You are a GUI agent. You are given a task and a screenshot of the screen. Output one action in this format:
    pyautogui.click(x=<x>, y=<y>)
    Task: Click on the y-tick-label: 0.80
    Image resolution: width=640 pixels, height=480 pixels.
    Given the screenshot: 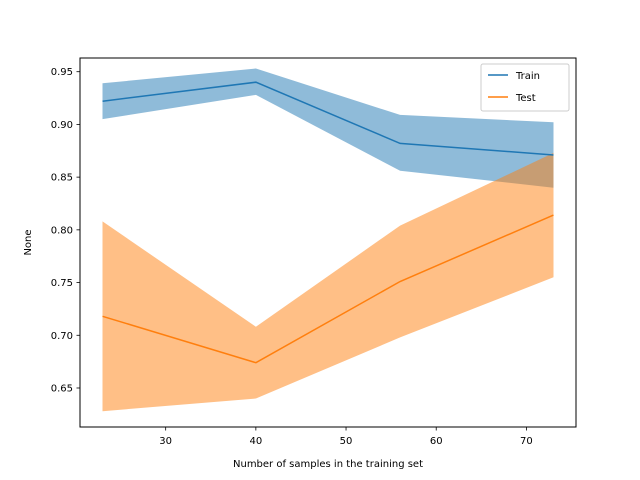 What is the action you would take?
    pyautogui.click(x=62, y=230)
    